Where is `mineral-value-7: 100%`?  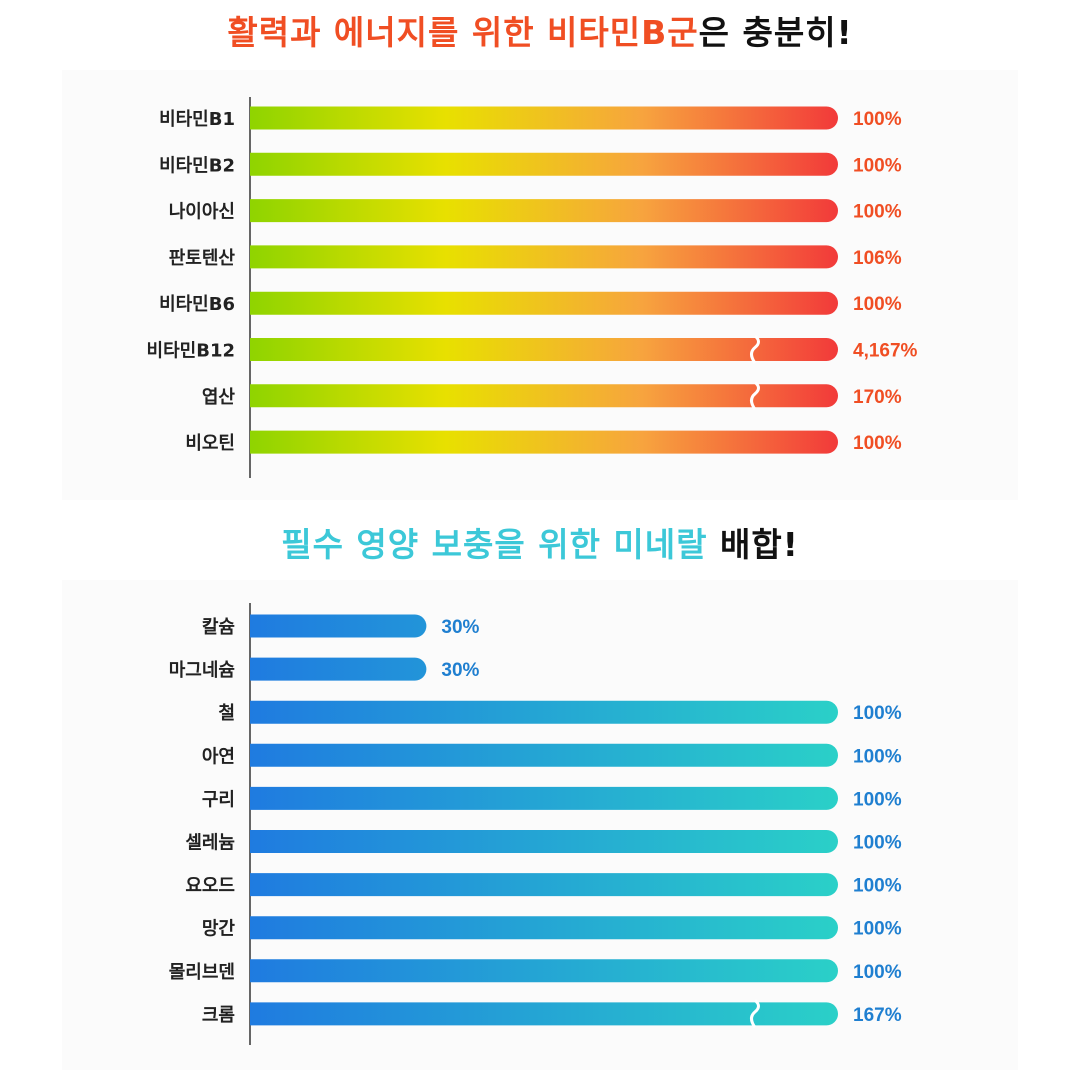
mineral-value-7: 100% is located at coordinates (877, 886).